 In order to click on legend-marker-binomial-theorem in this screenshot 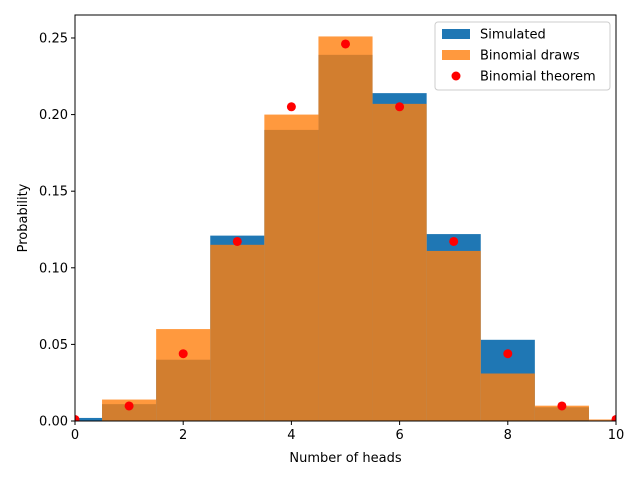, I will do `click(456, 76)`.